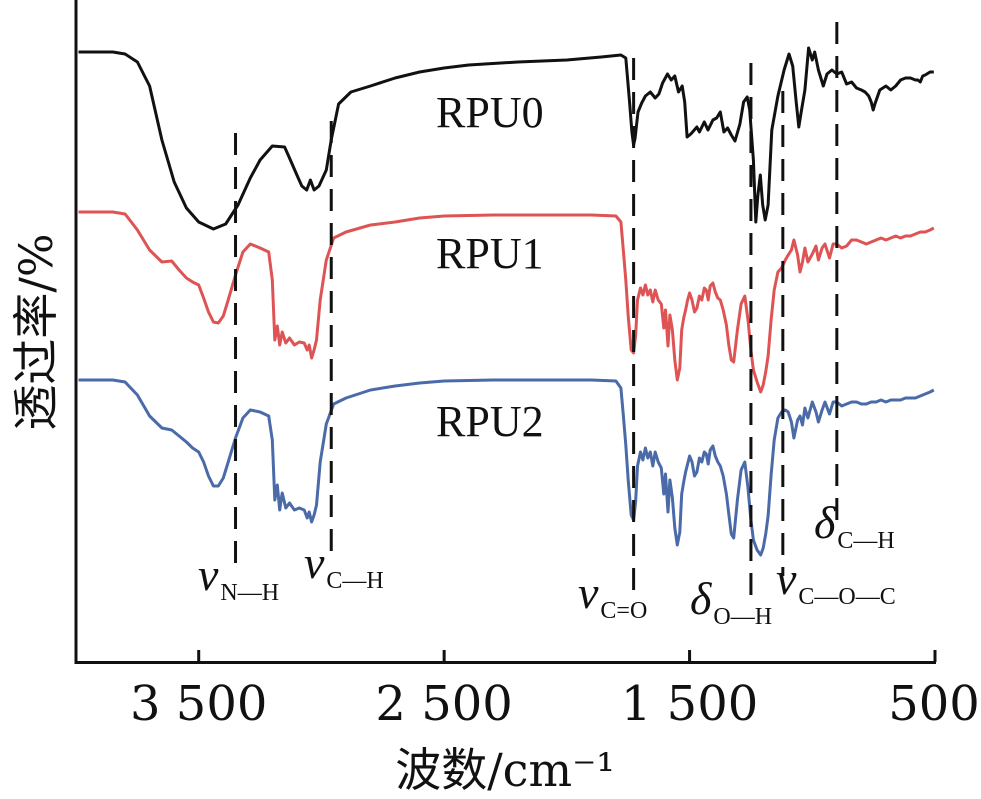  What do you see at coordinates (555, 691) in the screenshot?
I see `x-ticks: 3 500 2 500 1 500 500` at bounding box center [555, 691].